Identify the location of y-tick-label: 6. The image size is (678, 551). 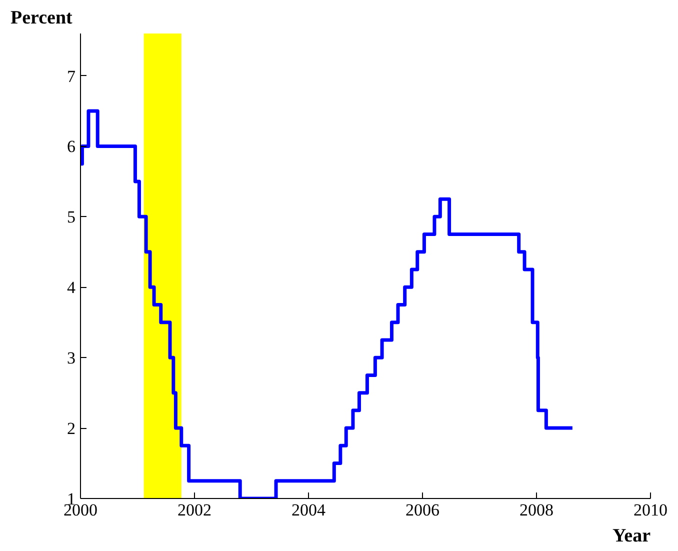
(71, 146).